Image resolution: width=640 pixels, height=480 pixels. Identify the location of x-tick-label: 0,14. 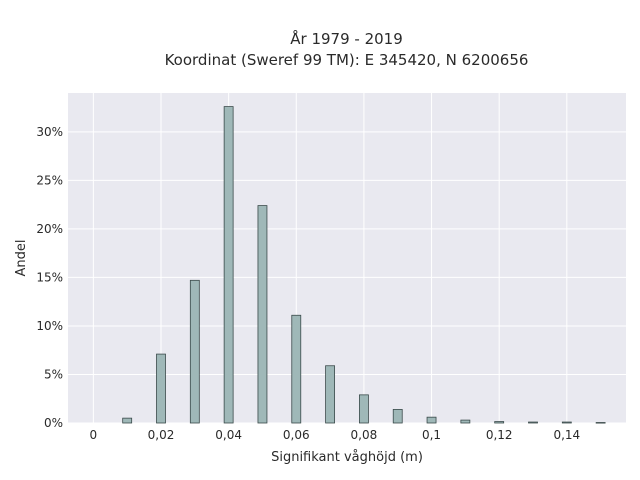
(566, 435).